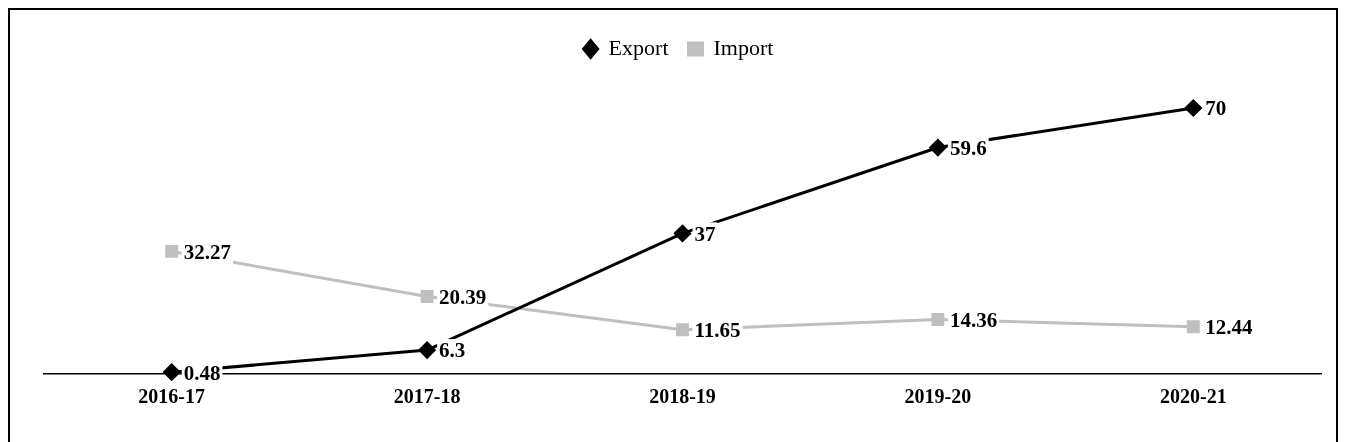 The height and width of the screenshot is (442, 1349). I want to click on x-tick-label: 2018-19, so click(682, 396).